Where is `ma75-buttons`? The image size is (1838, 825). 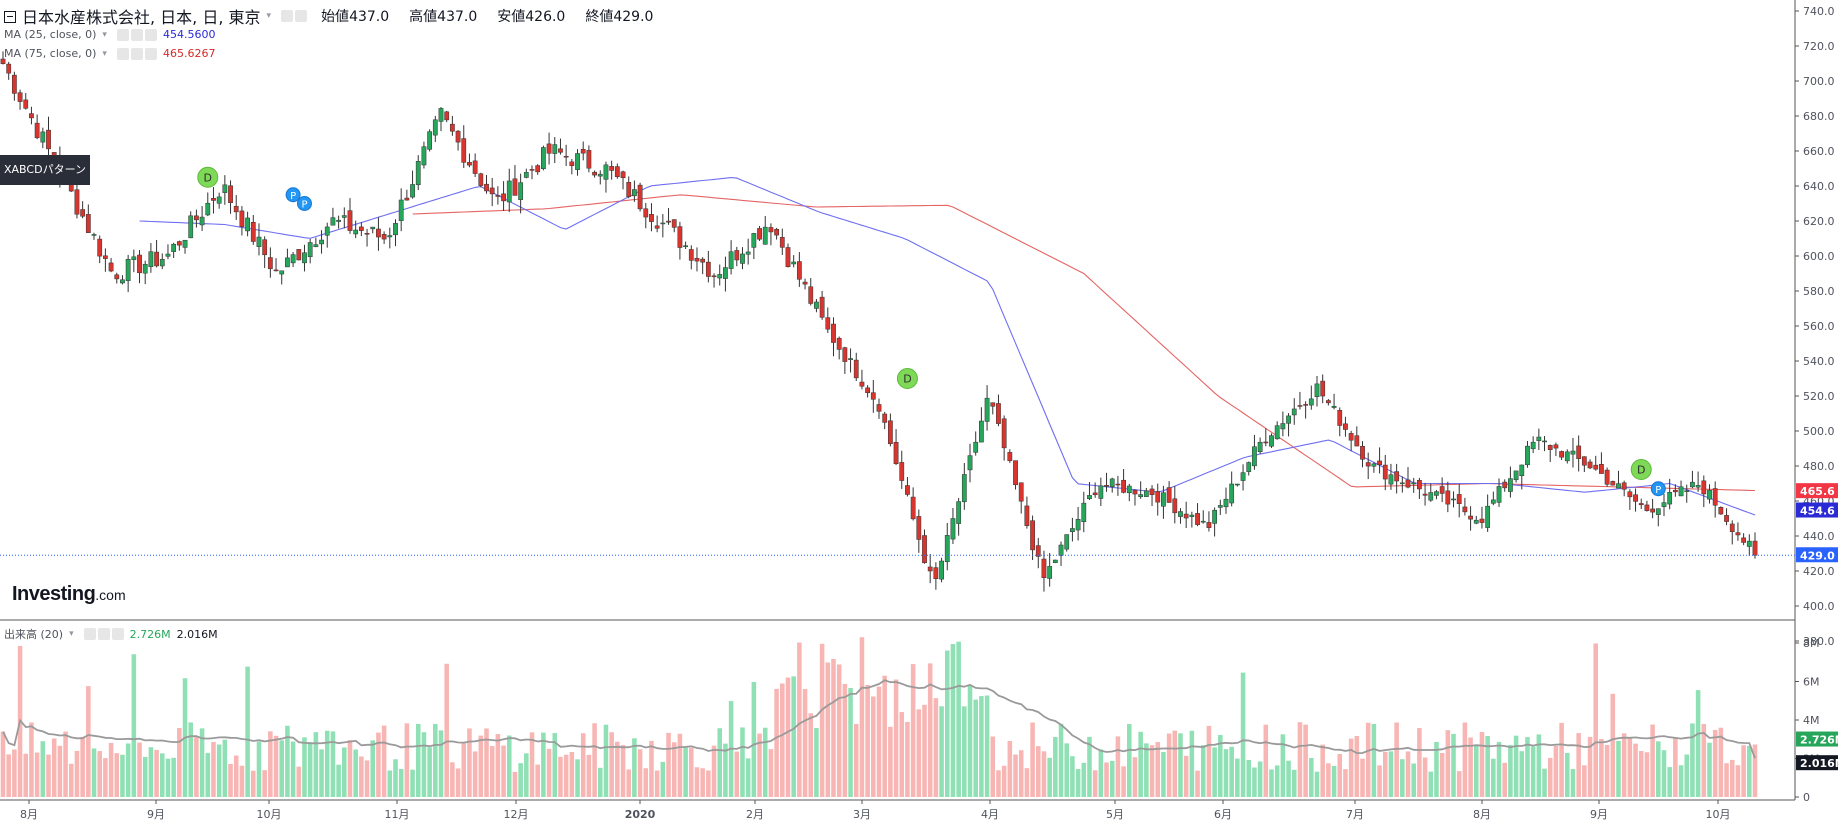 ma75-buttons is located at coordinates (136, 53).